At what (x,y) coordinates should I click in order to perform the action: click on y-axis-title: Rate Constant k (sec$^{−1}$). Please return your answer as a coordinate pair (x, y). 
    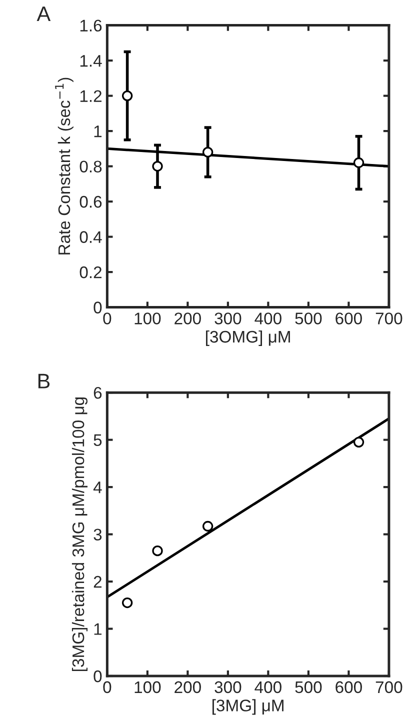
    Looking at the image, I should click on (64, 166).